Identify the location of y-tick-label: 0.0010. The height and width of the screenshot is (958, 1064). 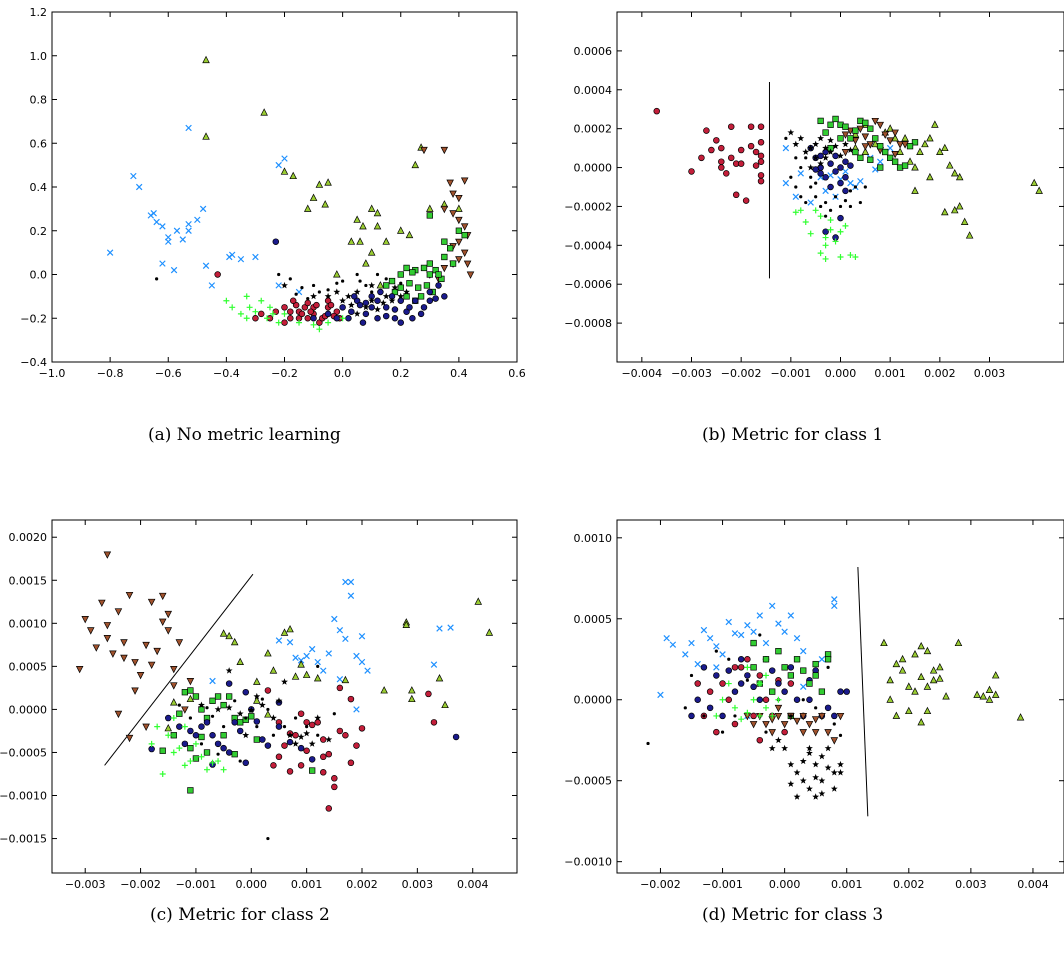
(593, 538).